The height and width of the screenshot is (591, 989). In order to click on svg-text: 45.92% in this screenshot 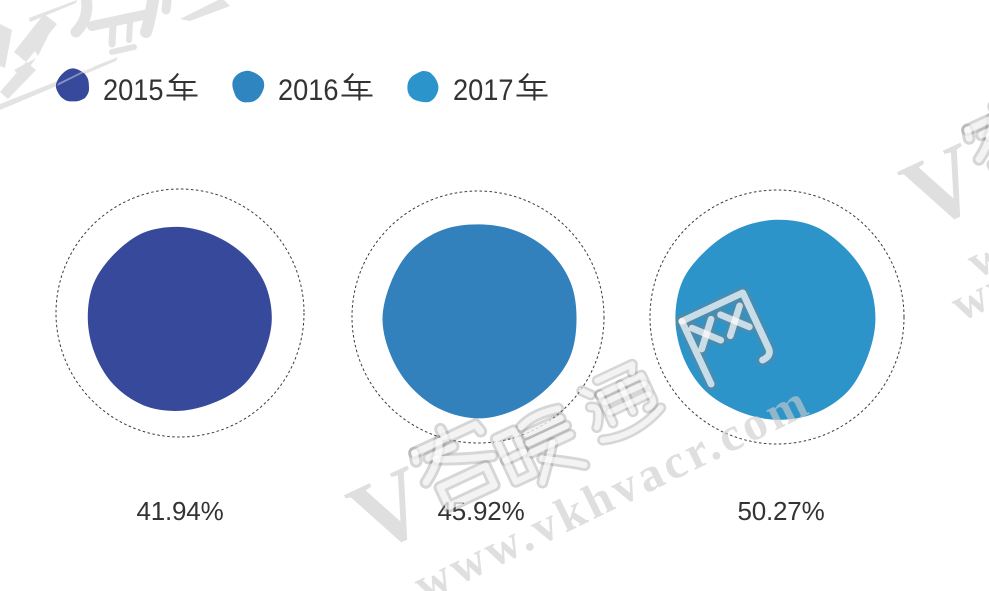, I will do `click(481, 511)`.